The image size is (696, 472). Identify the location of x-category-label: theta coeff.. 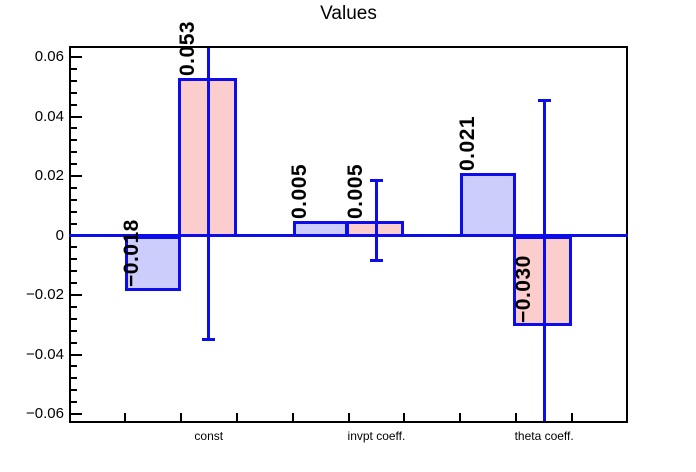
(544, 436).